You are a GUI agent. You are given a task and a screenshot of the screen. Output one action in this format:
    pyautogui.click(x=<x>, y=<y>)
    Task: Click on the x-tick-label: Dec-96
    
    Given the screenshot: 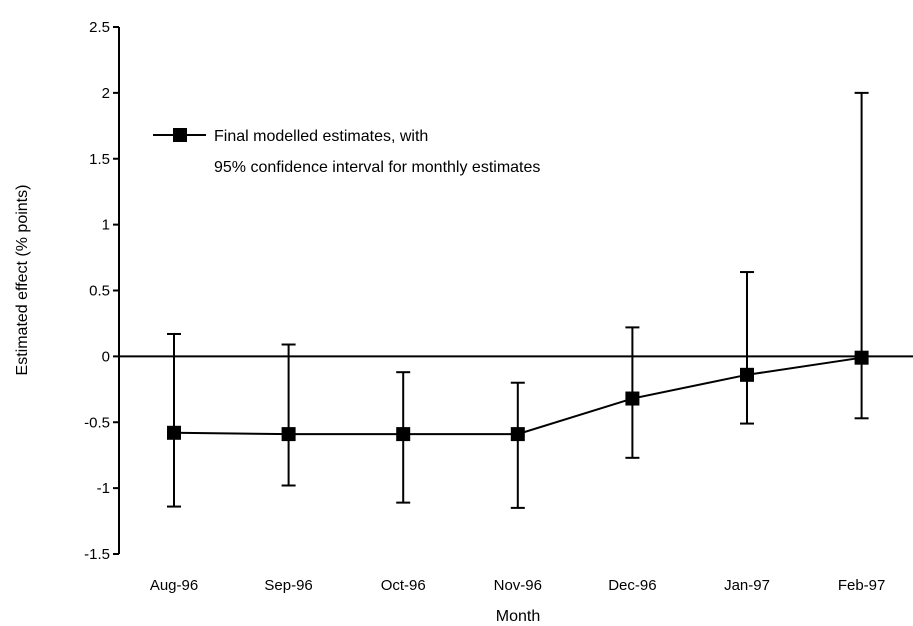 What is the action you would take?
    pyautogui.click(x=632, y=585)
    